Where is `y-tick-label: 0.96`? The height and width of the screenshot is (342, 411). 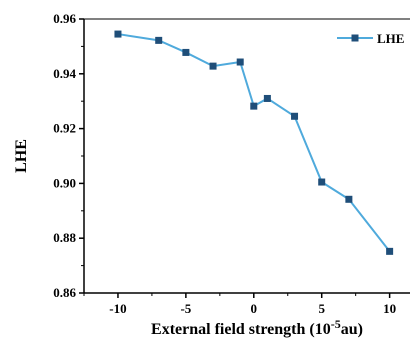 y-tick-label: 0.96 is located at coordinates (64, 18).